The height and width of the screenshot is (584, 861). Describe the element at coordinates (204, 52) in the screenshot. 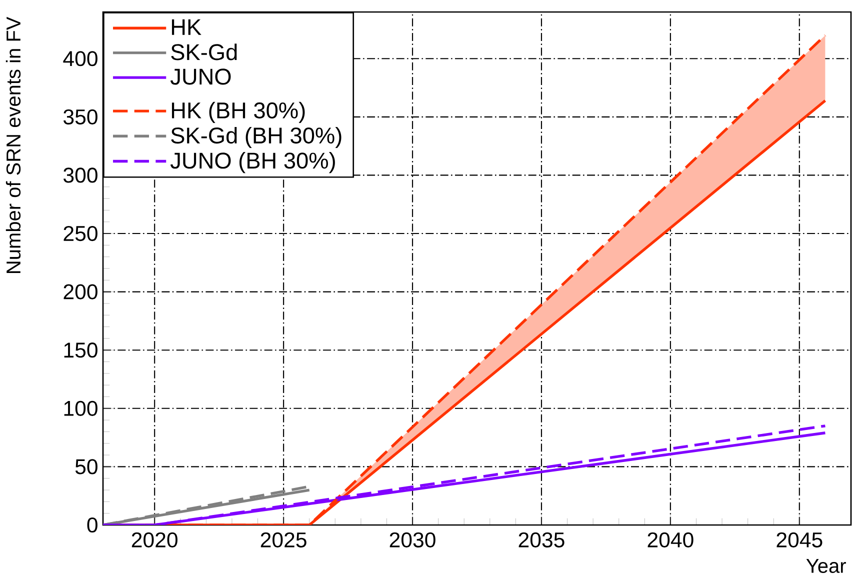

I see `legend-label: SK-Gd` at that location.